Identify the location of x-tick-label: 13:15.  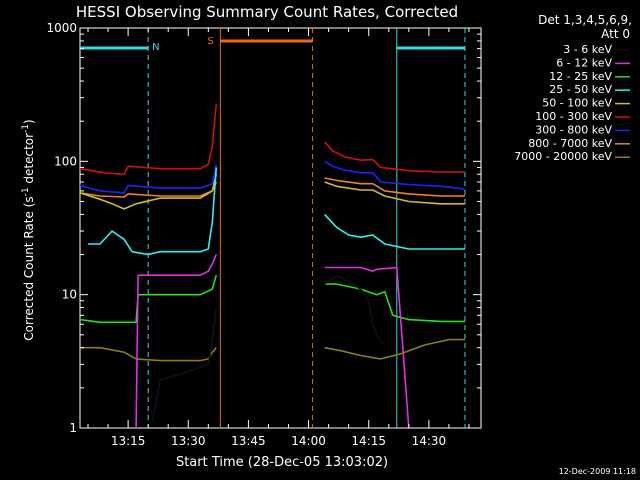
(128, 441).